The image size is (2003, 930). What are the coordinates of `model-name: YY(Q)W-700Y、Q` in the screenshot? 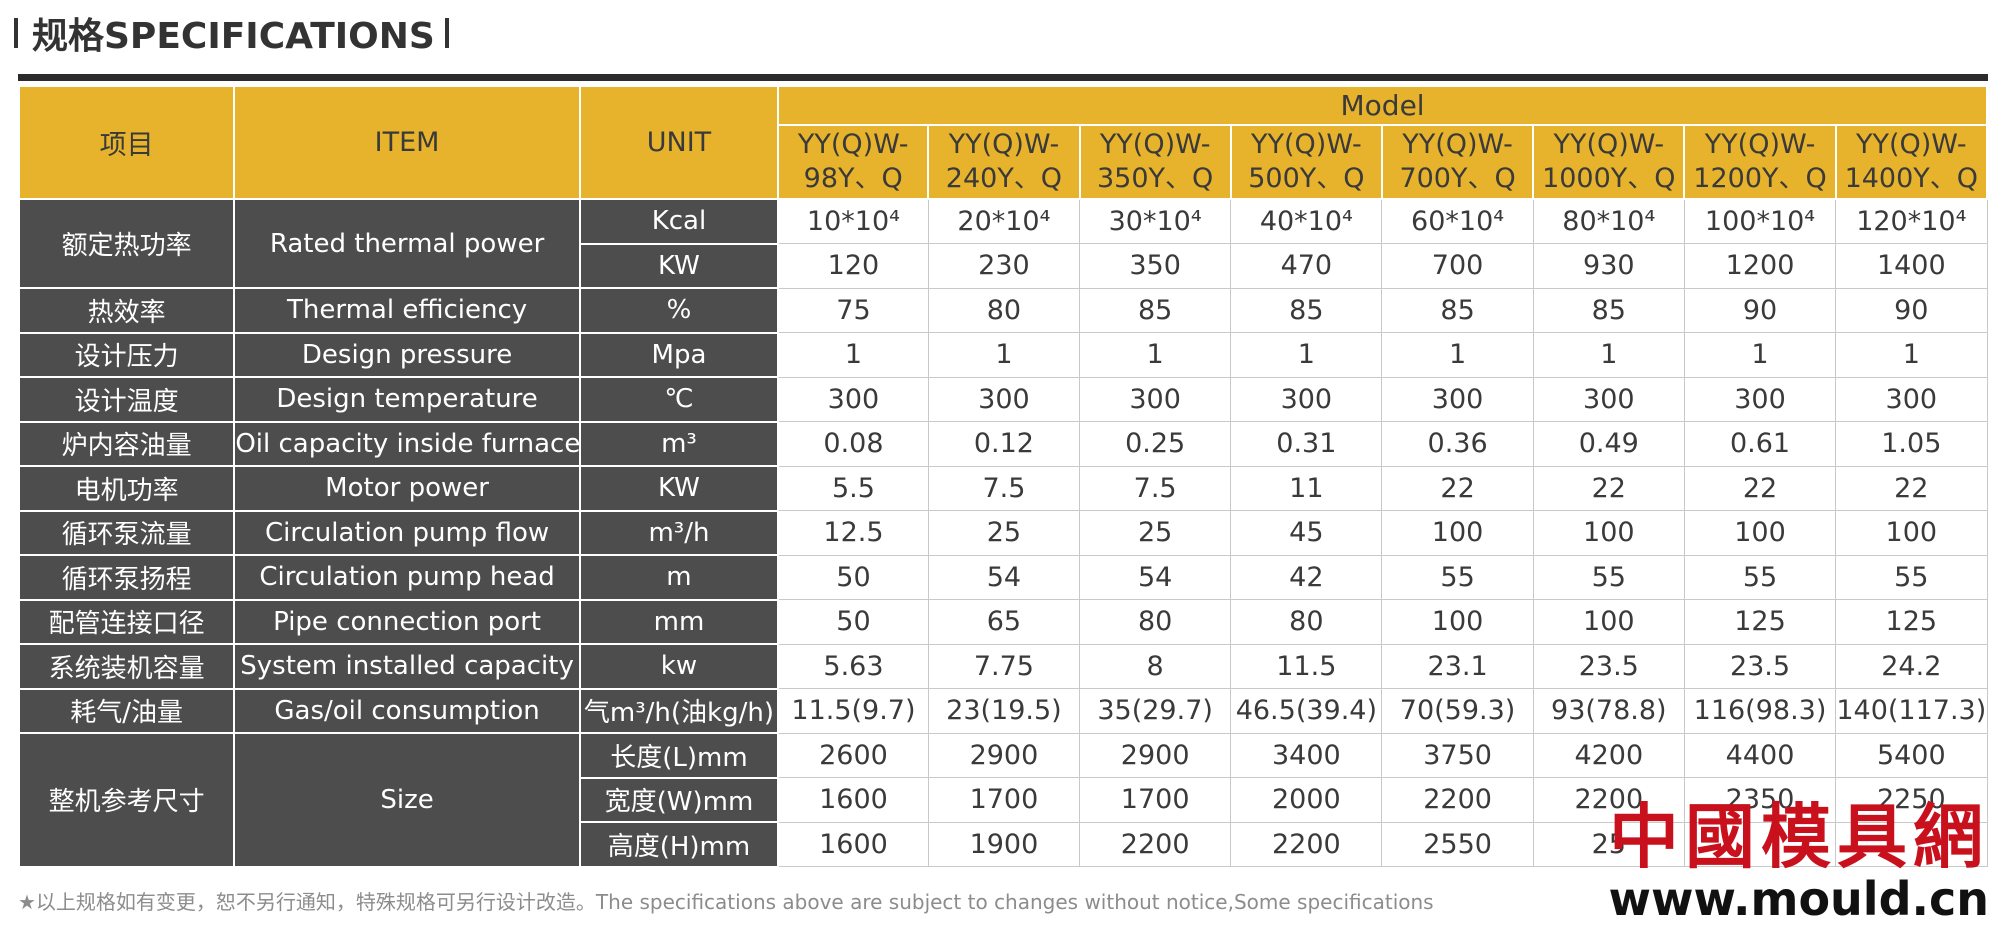 It's located at (1457, 162).